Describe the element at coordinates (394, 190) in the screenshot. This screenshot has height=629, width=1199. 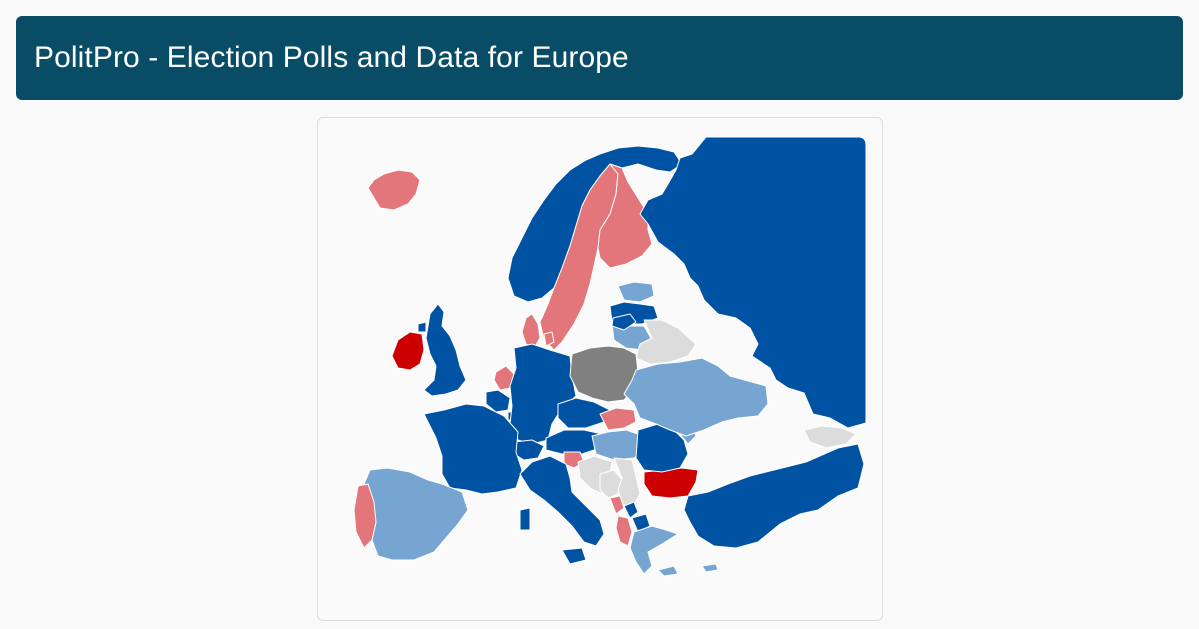
I see `country-iceland` at that location.